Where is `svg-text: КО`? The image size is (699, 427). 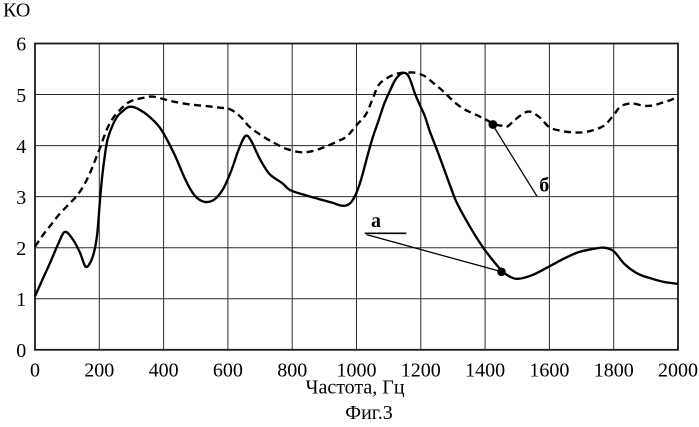 svg-text: КО is located at coordinates (16, 11).